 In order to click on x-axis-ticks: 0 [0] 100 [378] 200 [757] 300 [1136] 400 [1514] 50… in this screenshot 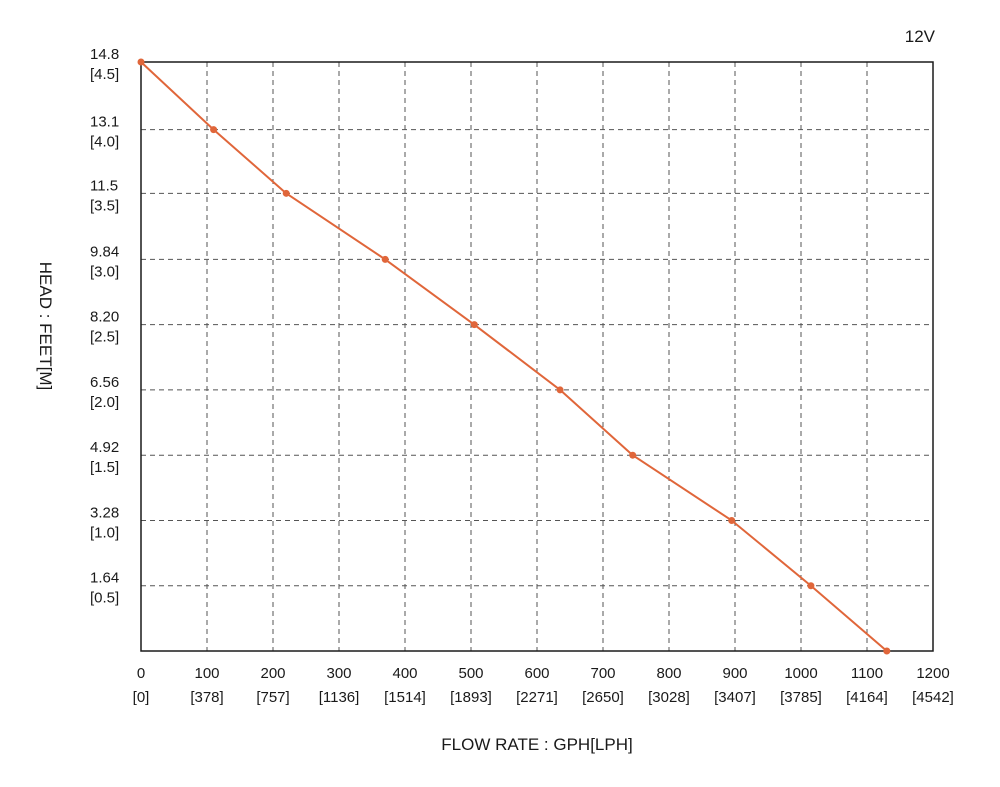, I will do `click(543, 685)`.